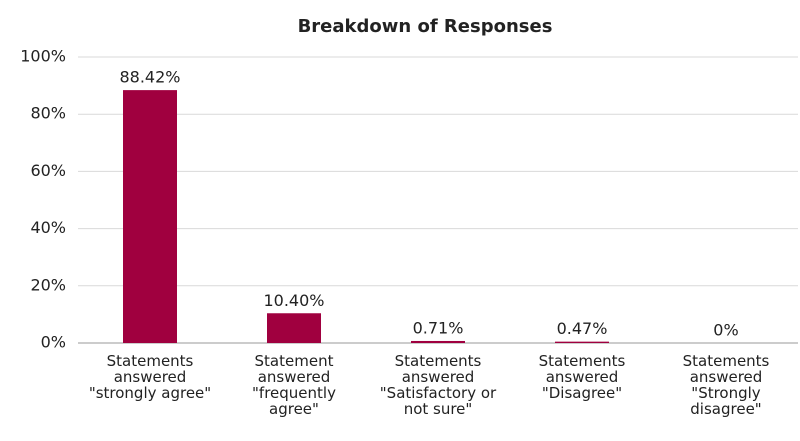  What do you see at coordinates (438, 327) in the screenshot?
I see `value-label: 0.71%` at bounding box center [438, 327].